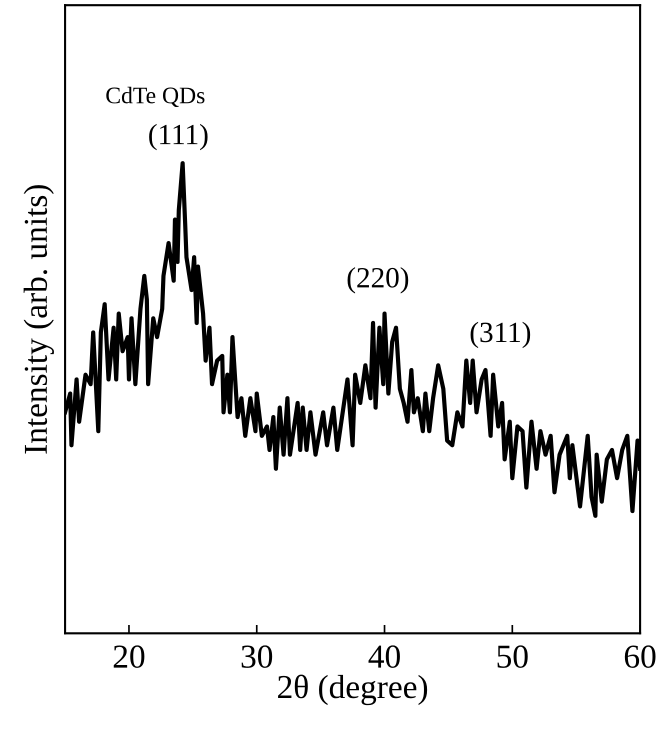 Image resolution: width=664 pixels, height=739 pixels. What do you see at coordinates (500, 335) in the screenshot?
I see `annotation: (311)` at bounding box center [500, 335].